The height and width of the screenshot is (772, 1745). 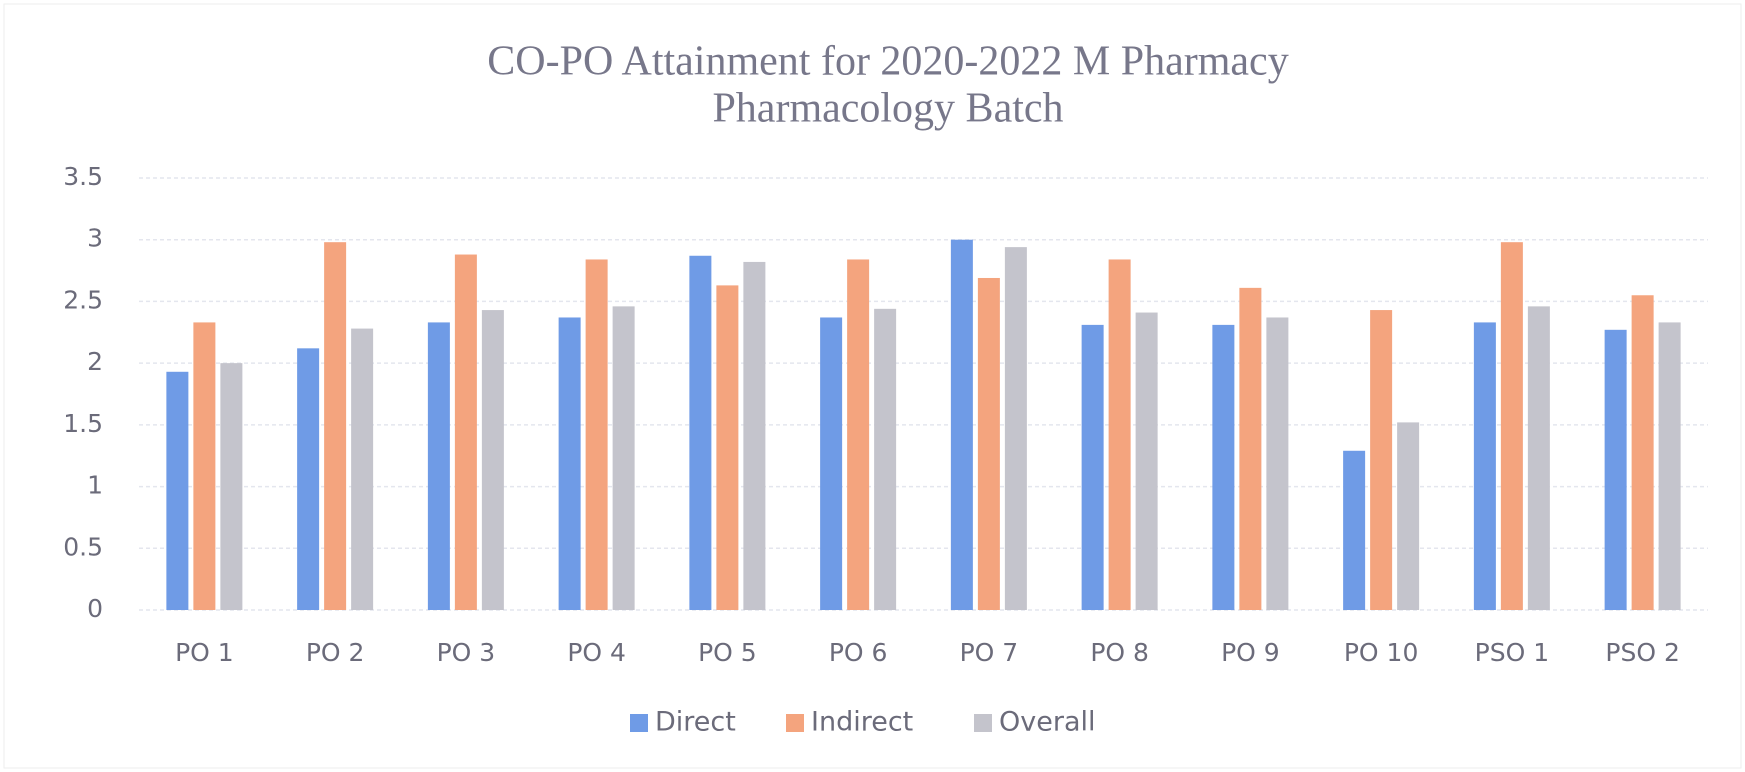 I want to click on chart-title: Pharmacology Batch, so click(x=887, y=109).